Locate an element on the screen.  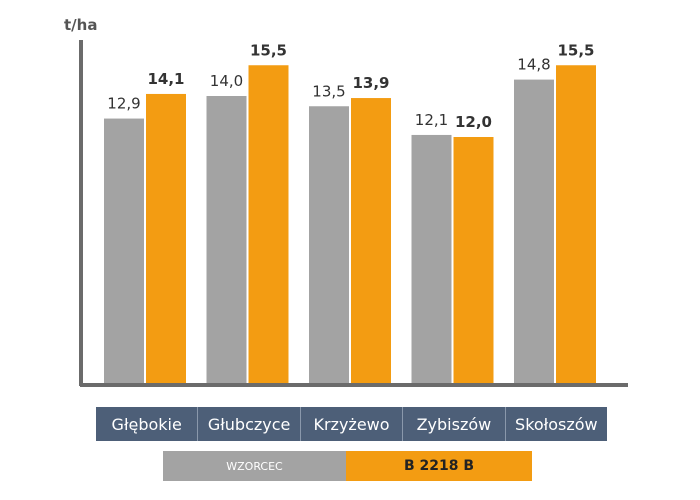
category-label: Zybiszów is located at coordinates (454, 424).